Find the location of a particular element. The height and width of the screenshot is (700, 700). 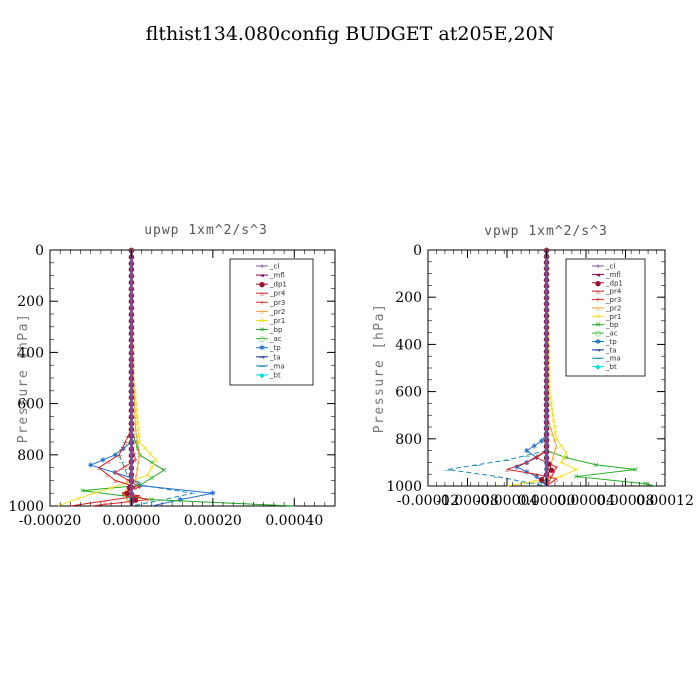

upwp-legend-label: _dp1 is located at coordinates (278, 285).